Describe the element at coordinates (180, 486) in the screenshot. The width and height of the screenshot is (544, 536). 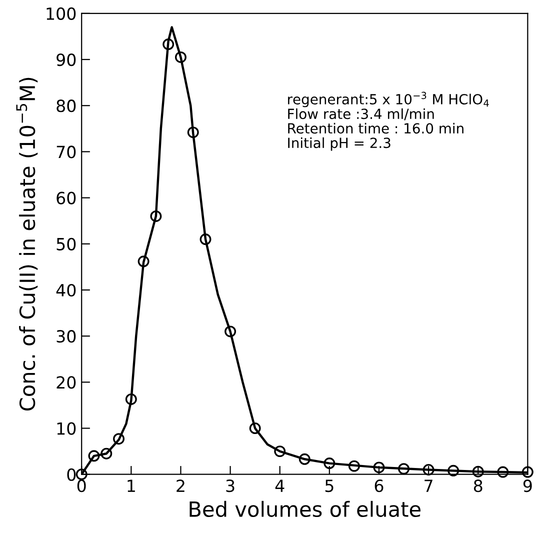
I see `x-tick-label: 2` at that location.